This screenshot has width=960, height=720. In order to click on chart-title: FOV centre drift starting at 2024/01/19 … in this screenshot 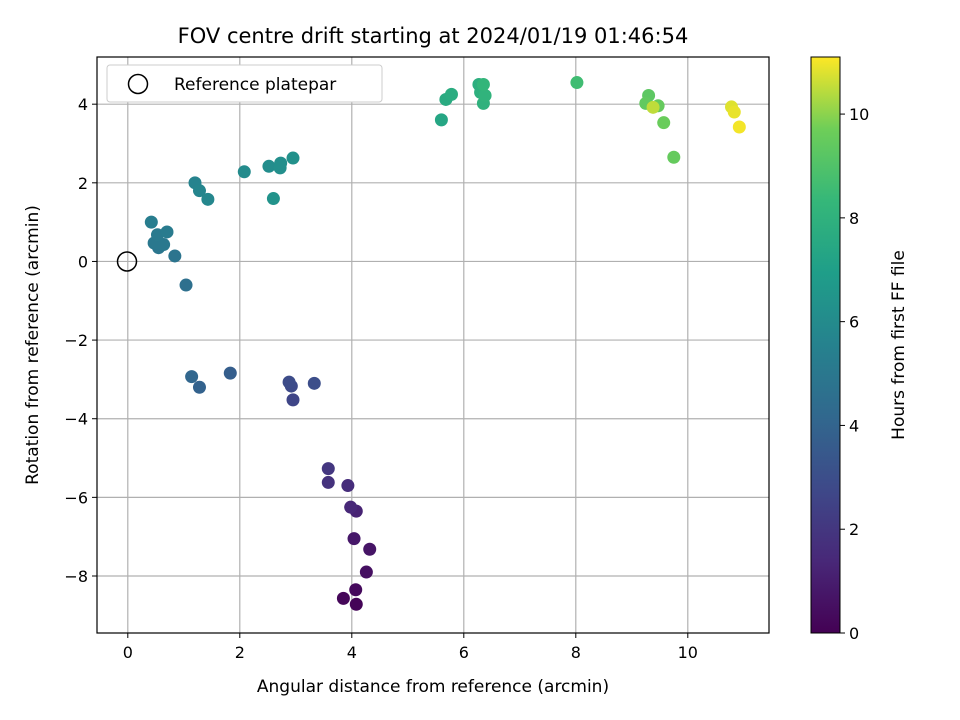, I will do `click(433, 36)`.